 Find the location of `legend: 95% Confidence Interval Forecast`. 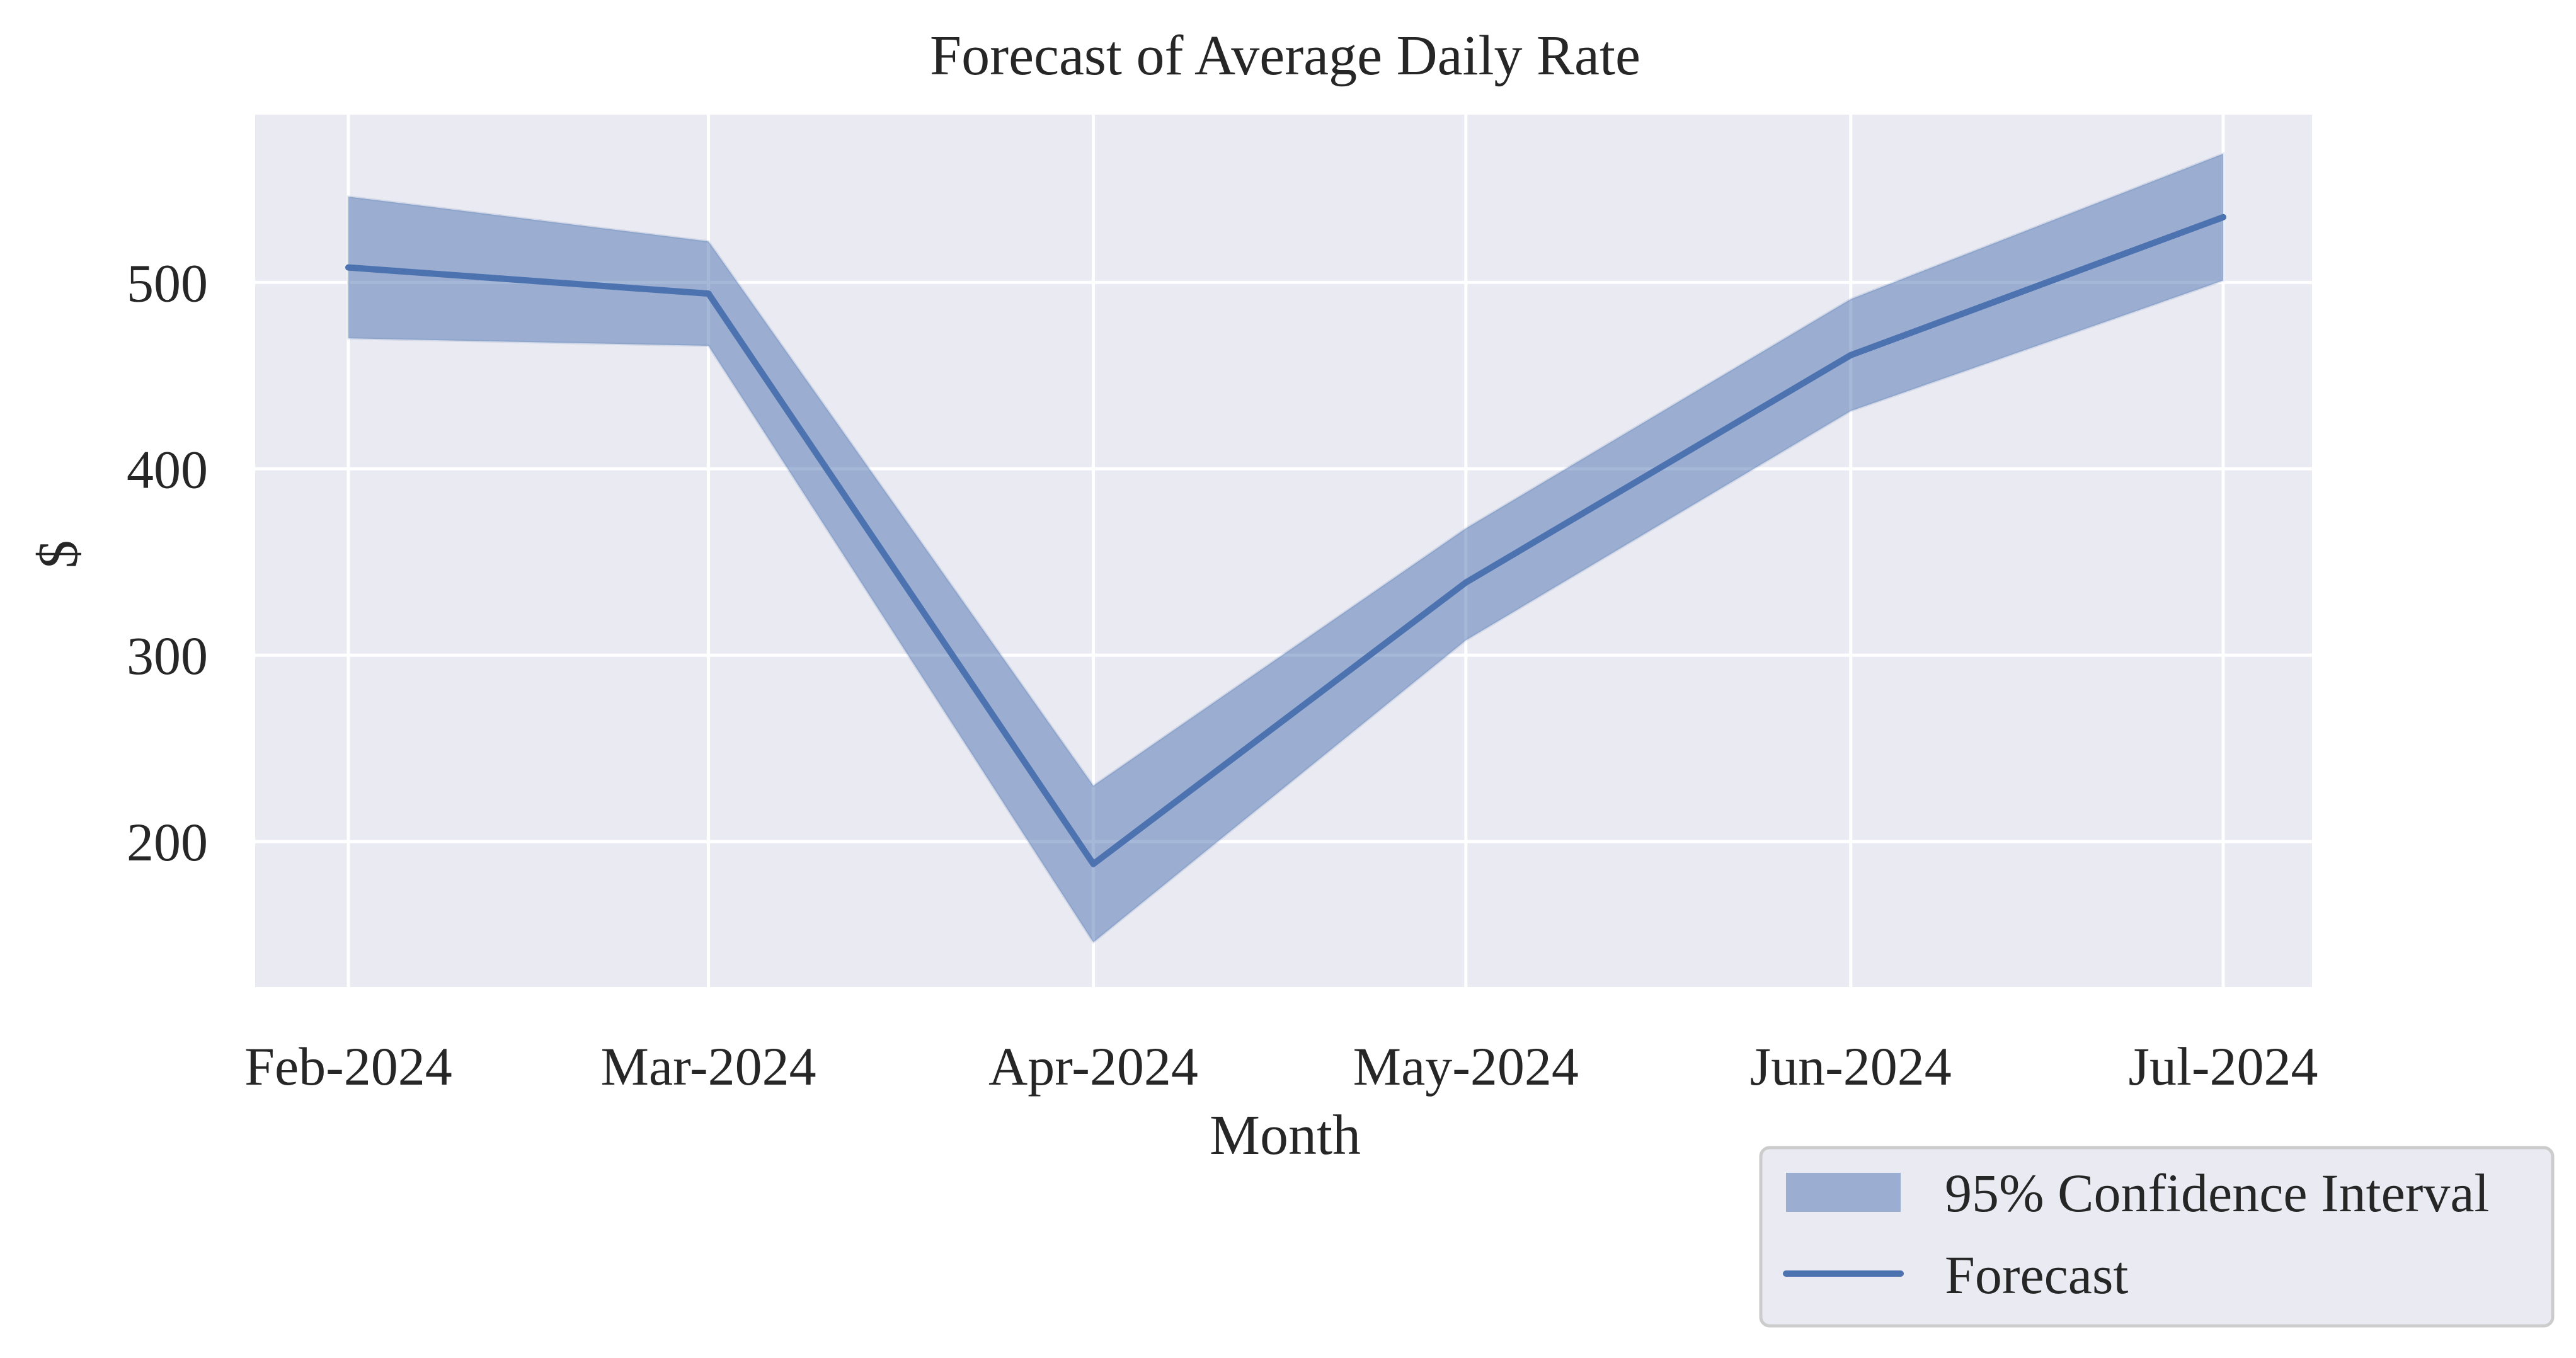

legend: 95% Confidence Interval Forecast is located at coordinates (2157, 1237).